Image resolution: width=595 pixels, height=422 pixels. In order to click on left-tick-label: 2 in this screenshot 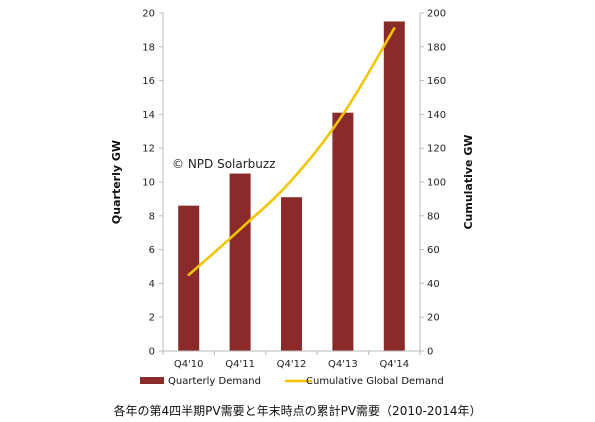, I will do `click(152, 318)`.